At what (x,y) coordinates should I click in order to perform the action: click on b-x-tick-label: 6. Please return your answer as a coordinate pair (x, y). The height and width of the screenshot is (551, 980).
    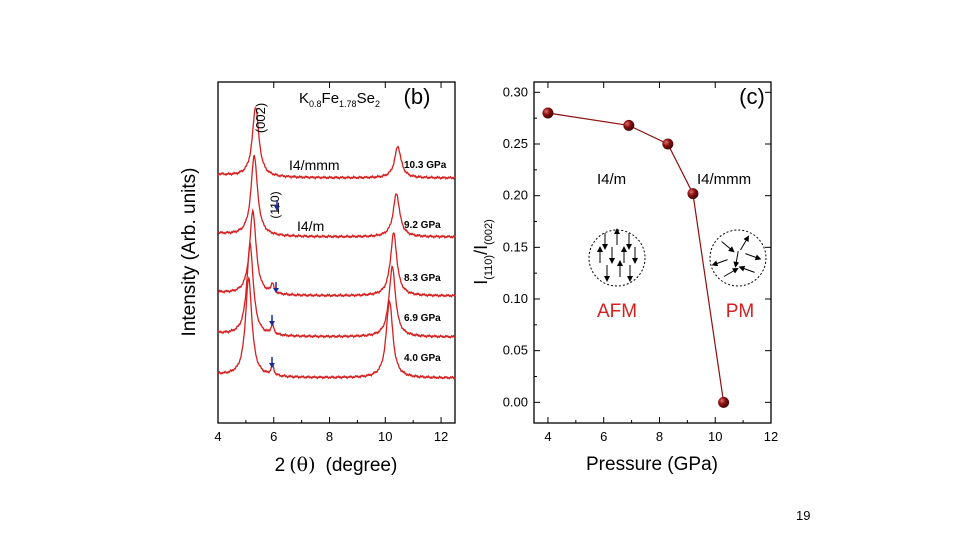
    Looking at the image, I should click on (273, 436).